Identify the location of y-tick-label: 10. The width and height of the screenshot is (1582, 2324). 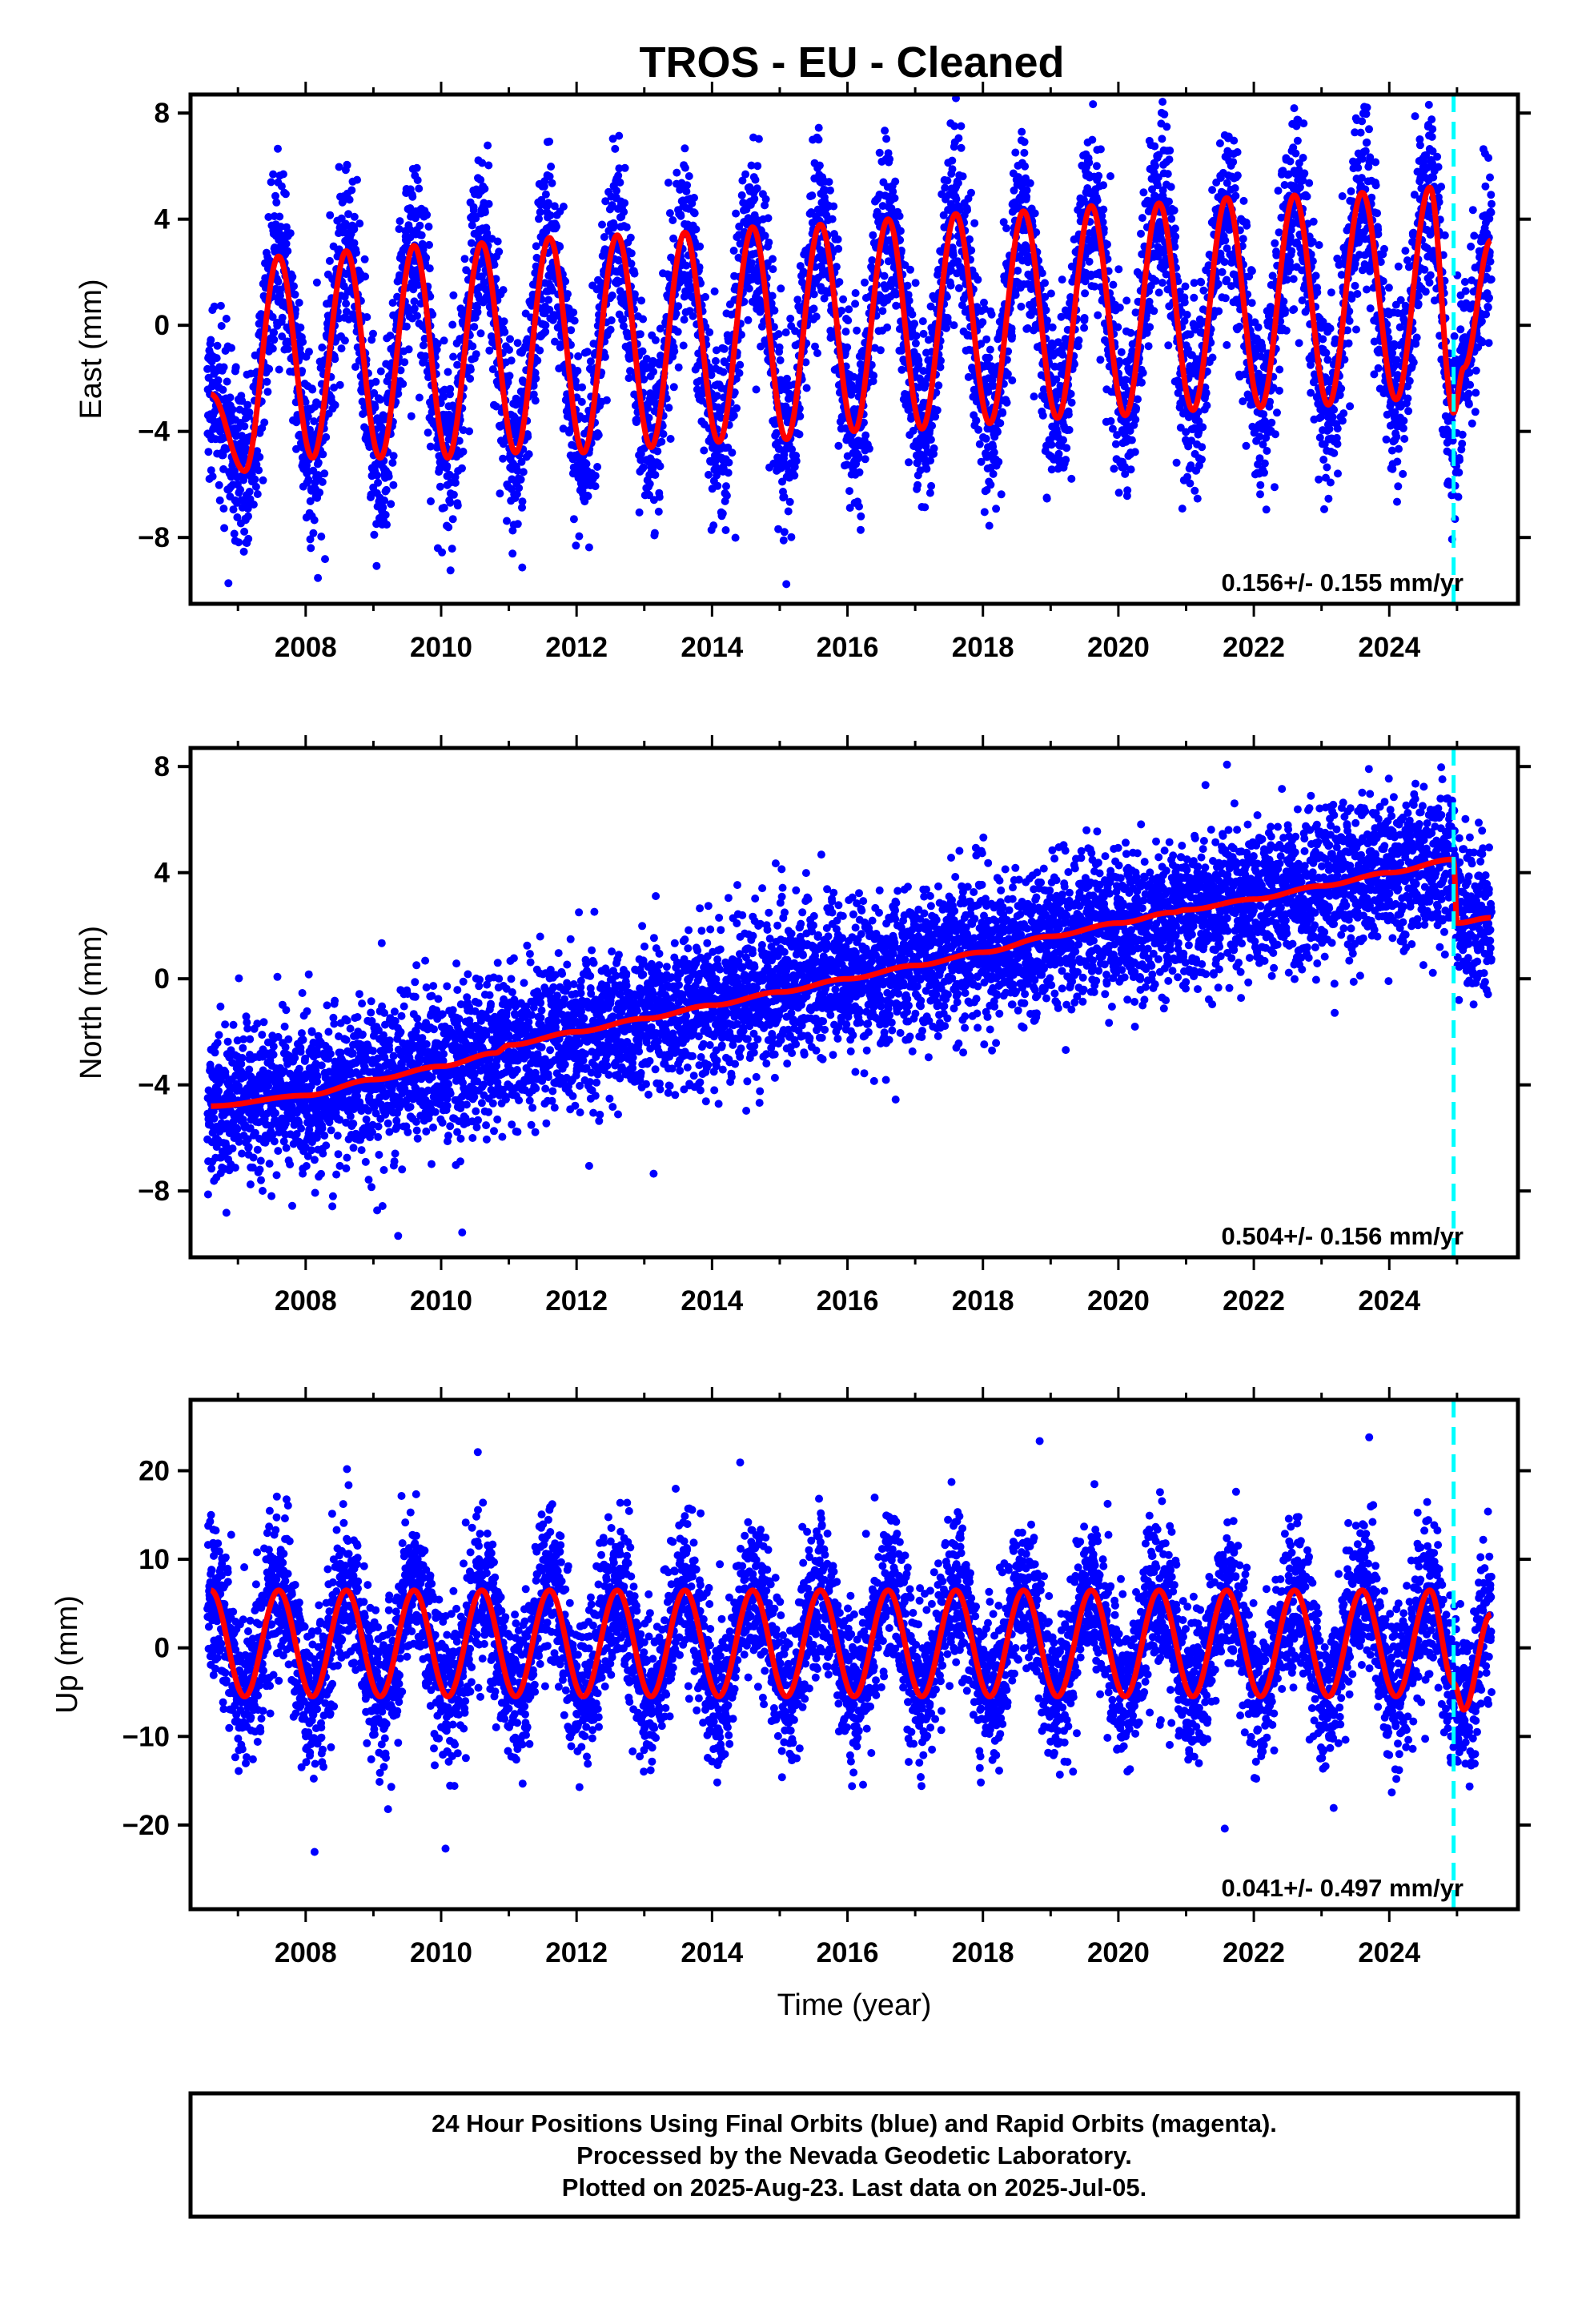
(154, 1559).